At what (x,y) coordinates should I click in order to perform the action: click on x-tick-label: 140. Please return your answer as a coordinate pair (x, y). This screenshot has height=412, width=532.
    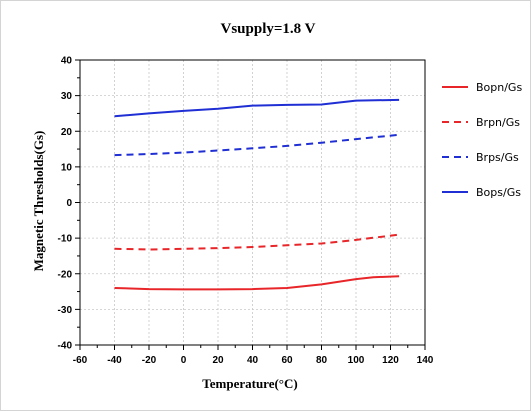
    Looking at the image, I should click on (425, 360).